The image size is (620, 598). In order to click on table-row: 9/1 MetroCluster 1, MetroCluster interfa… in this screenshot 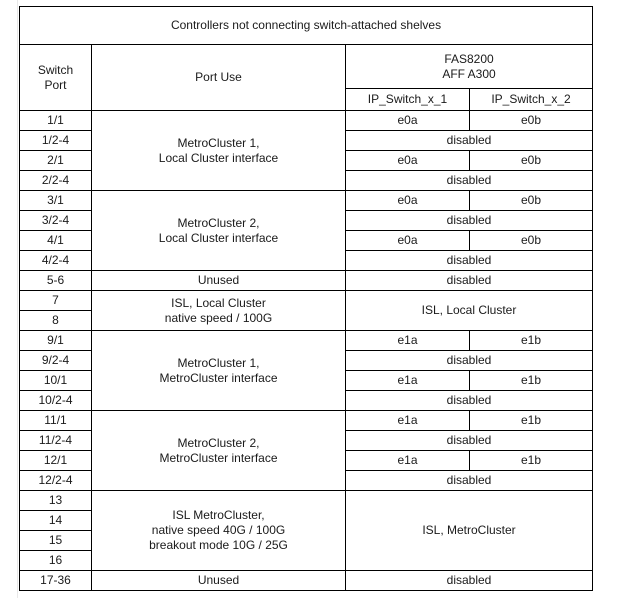, I will do `click(306, 370)`.